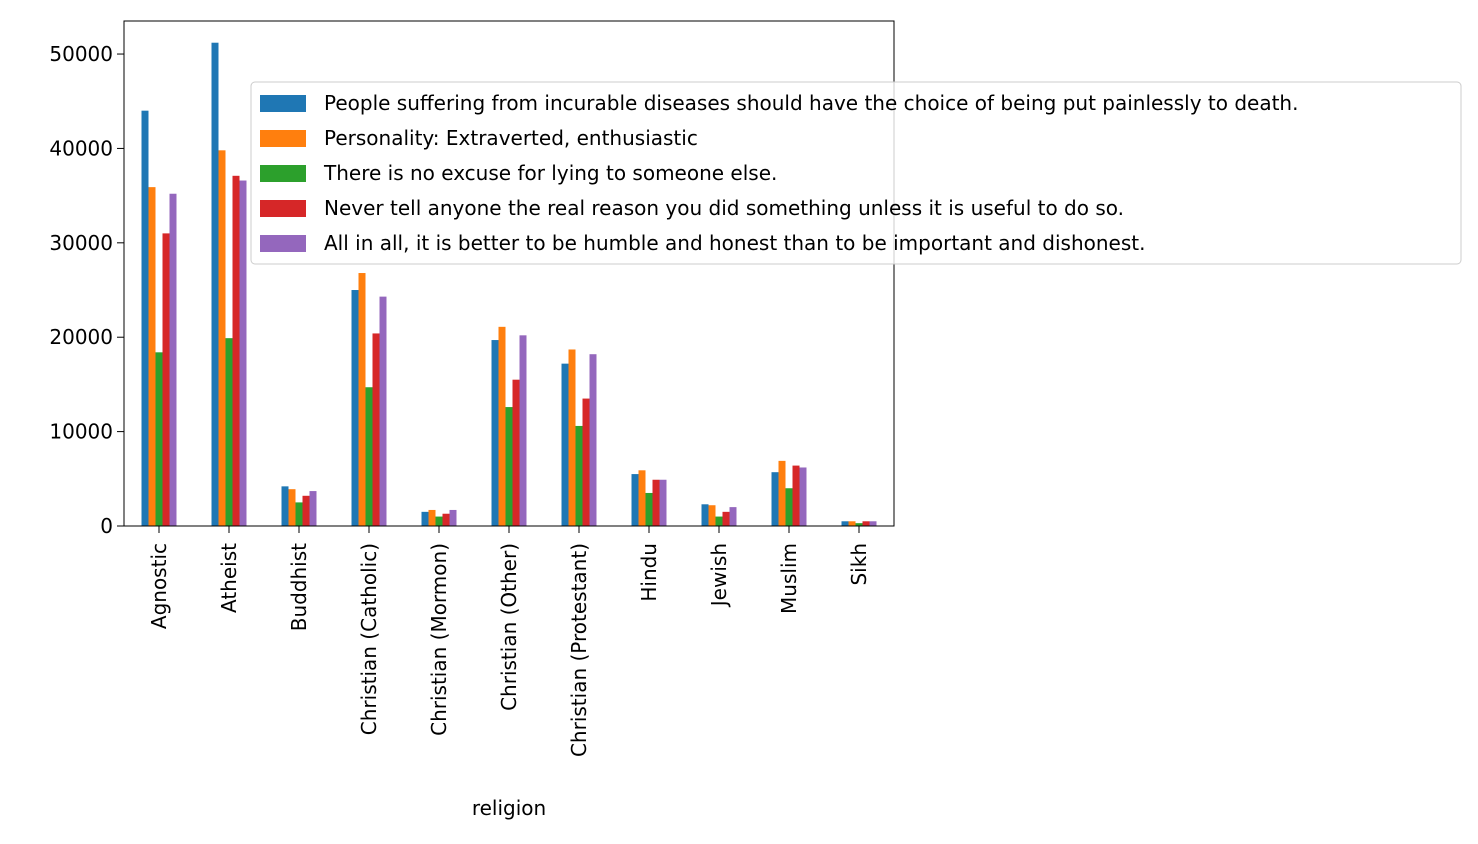  I want to click on bar-christian-other--series-3, so click(509, 466).